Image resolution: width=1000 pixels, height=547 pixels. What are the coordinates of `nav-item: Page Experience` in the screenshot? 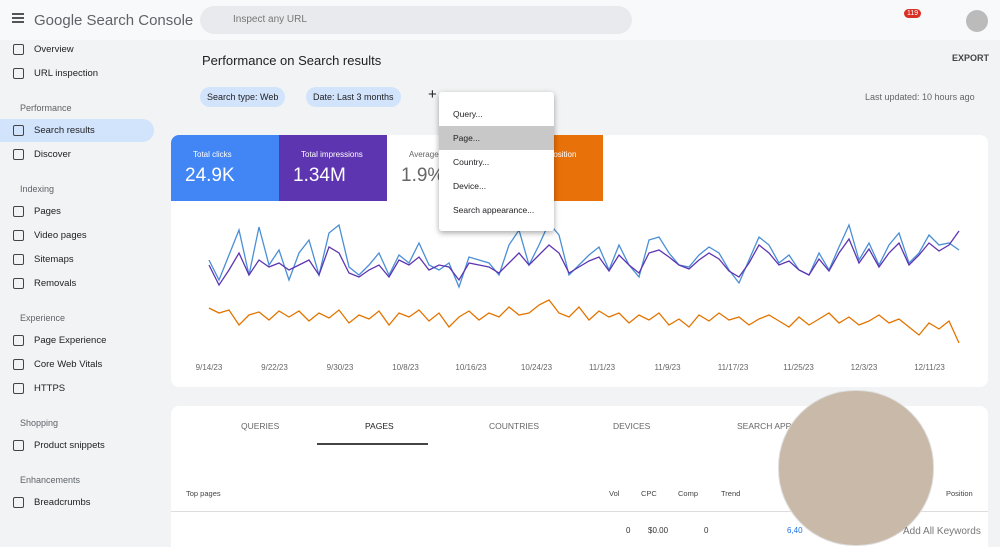 It's located at (70, 340).